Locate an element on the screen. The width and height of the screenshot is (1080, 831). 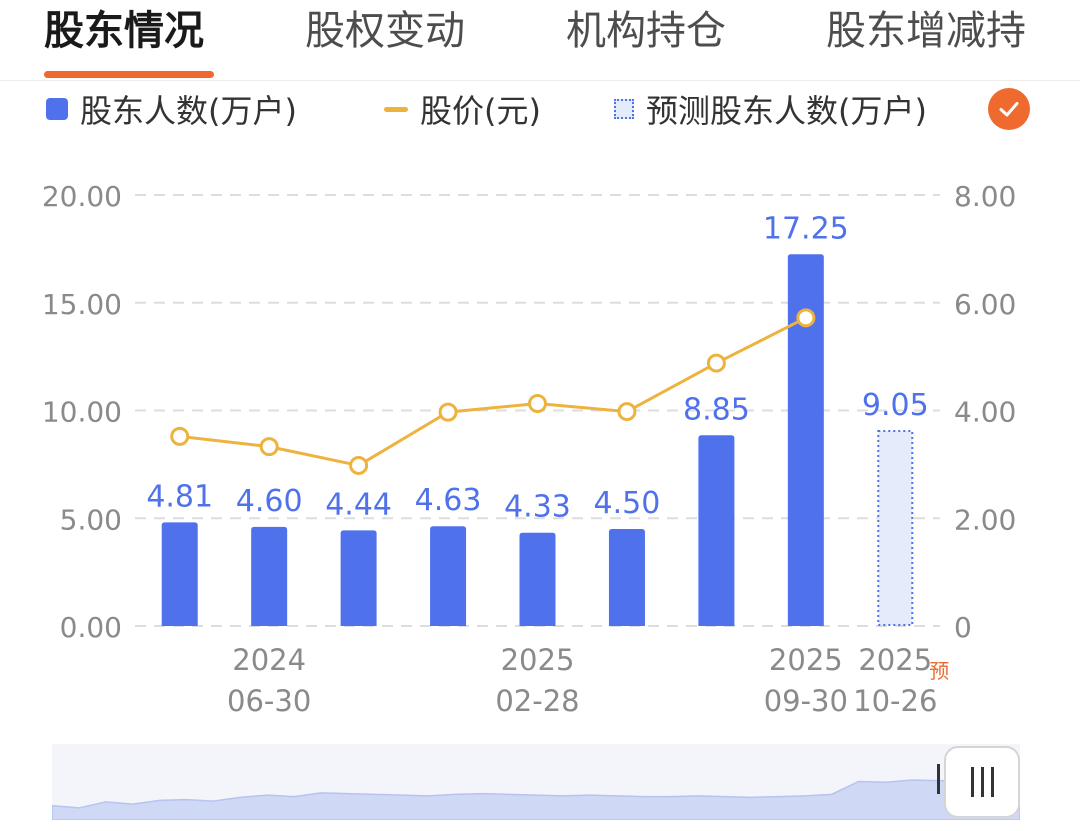
y-right-tick-label: 8.00 is located at coordinates (985, 196).